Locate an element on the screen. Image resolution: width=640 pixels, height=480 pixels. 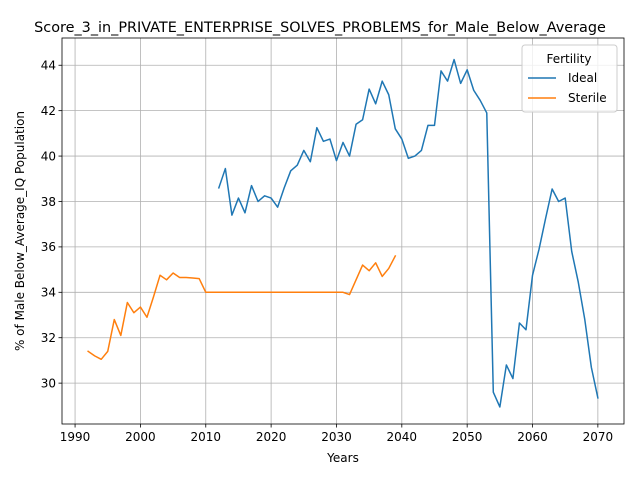
y-tick-label: 38 is located at coordinates (48, 202).